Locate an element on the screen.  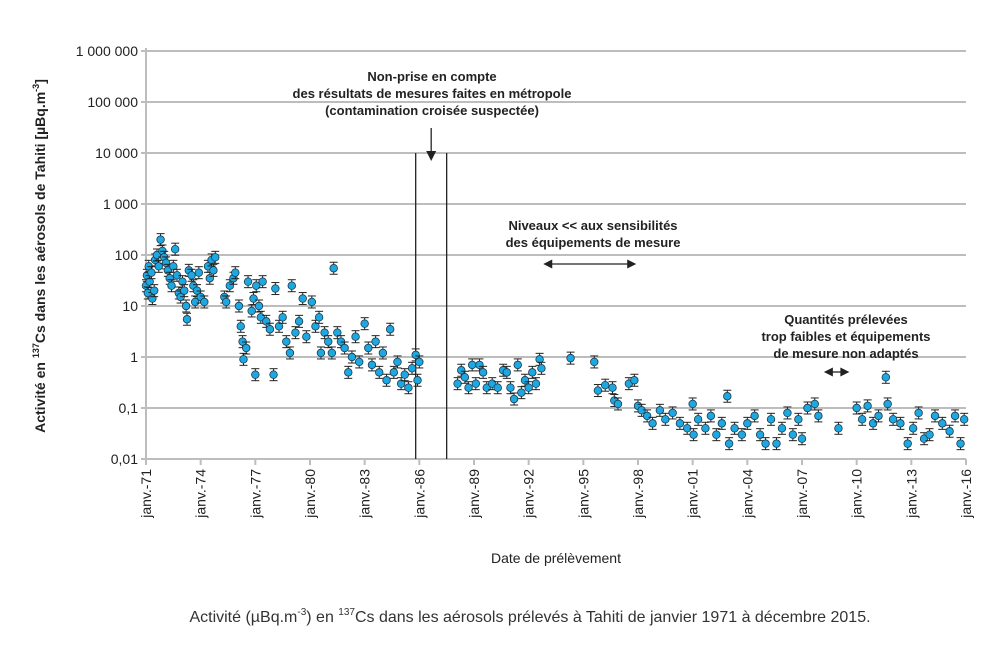
y-tick-label: 100 is located at coordinates (127, 255).